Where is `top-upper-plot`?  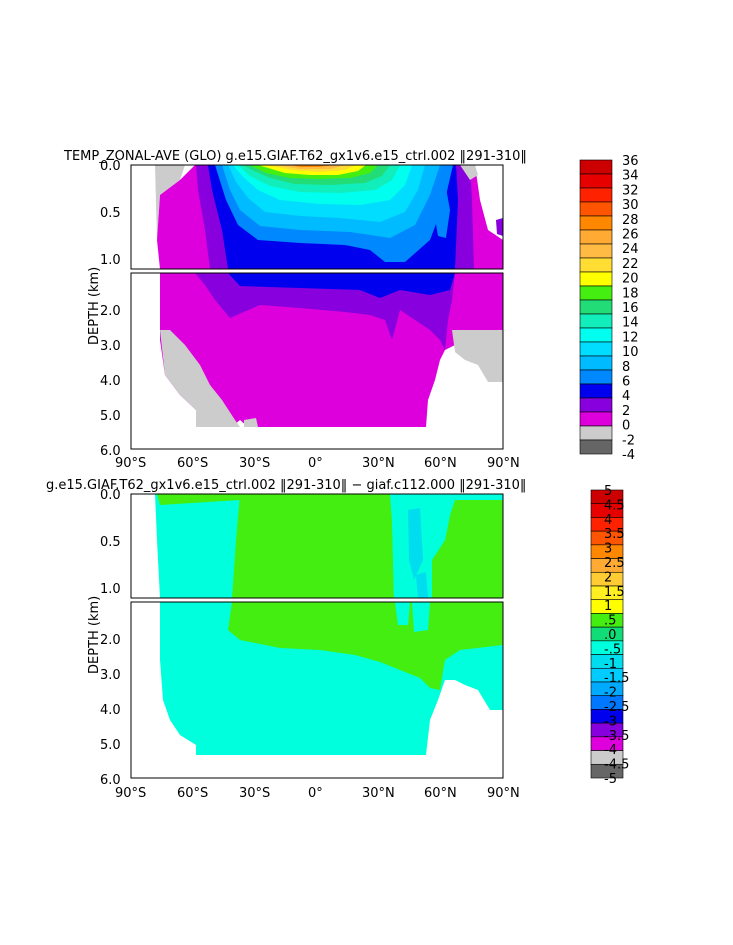
top-upper-plot is located at coordinates (317, 217).